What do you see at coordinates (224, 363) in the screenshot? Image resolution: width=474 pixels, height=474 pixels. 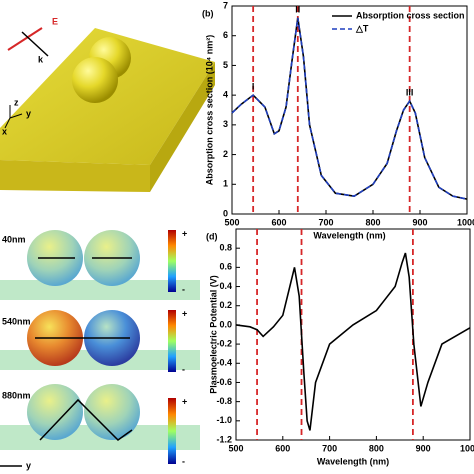 I see `y-tick-label: -0.4` at bounding box center [224, 363].